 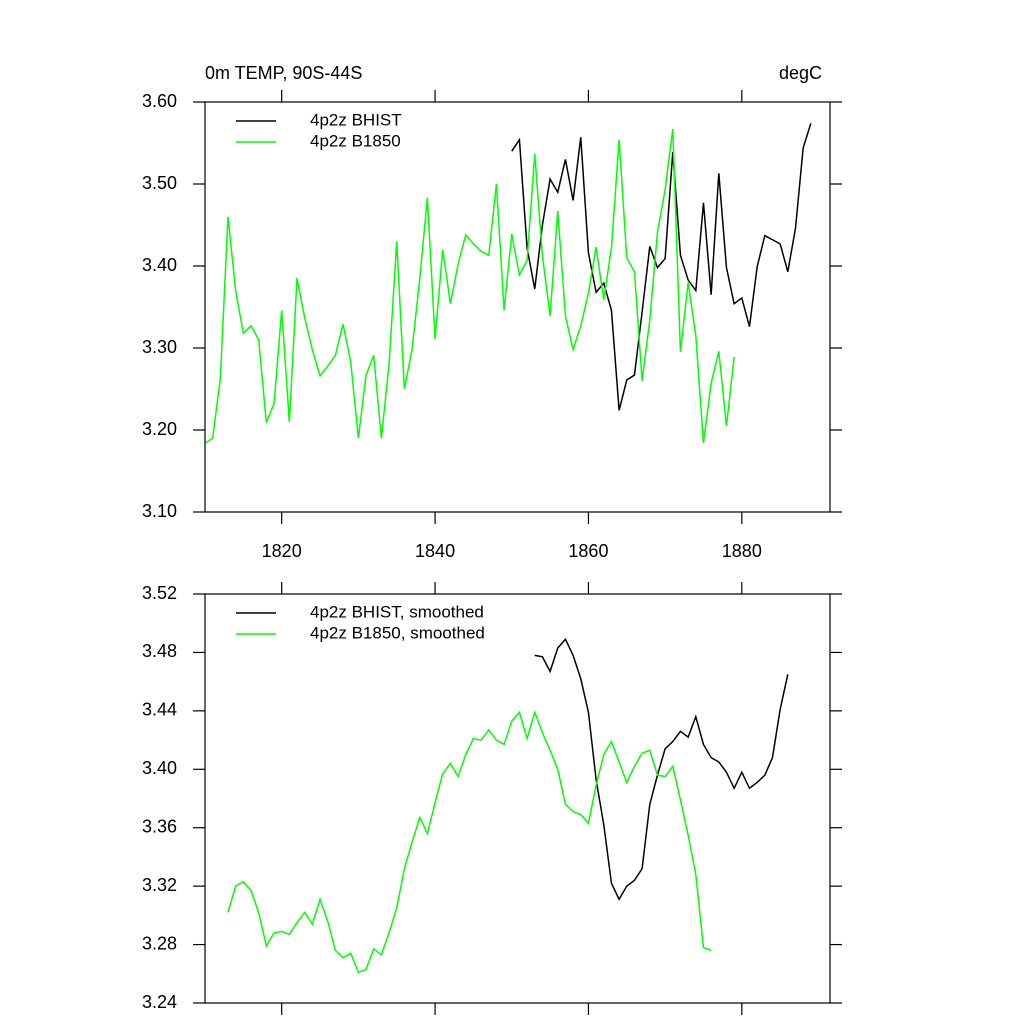 What do you see at coordinates (282, 551) in the screenshot?
I see `x-tick-label: 1820` at bounding box center [282, 551].